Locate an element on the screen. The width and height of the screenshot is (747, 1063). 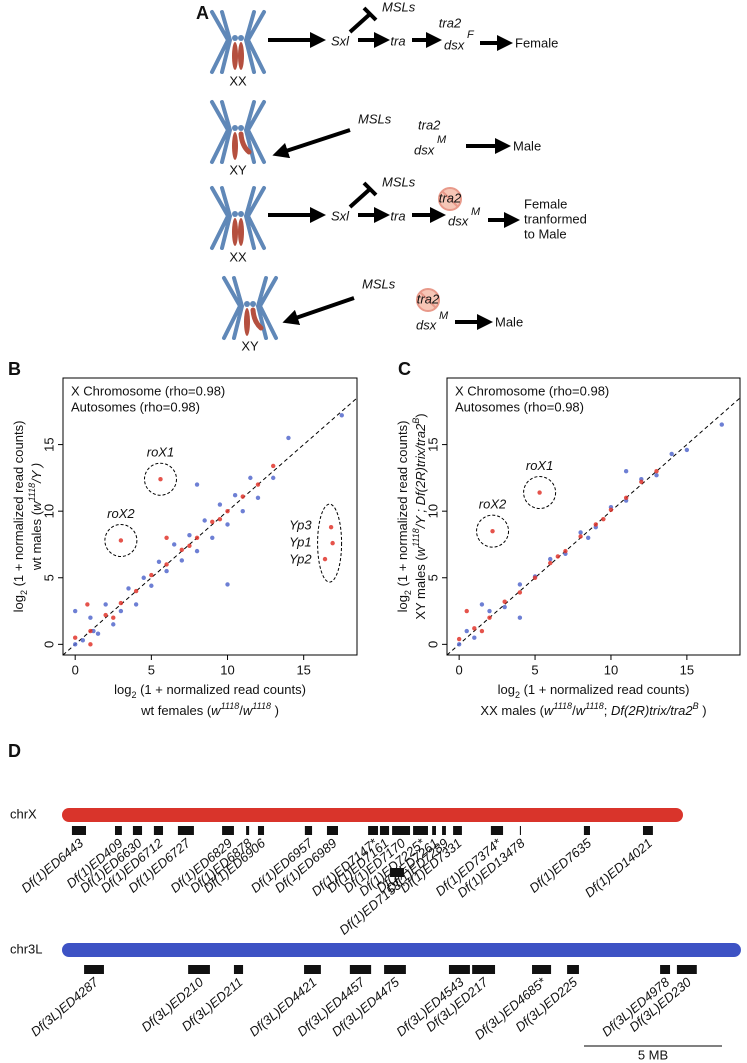
panel-label: A is located at coordinates (202, 13).